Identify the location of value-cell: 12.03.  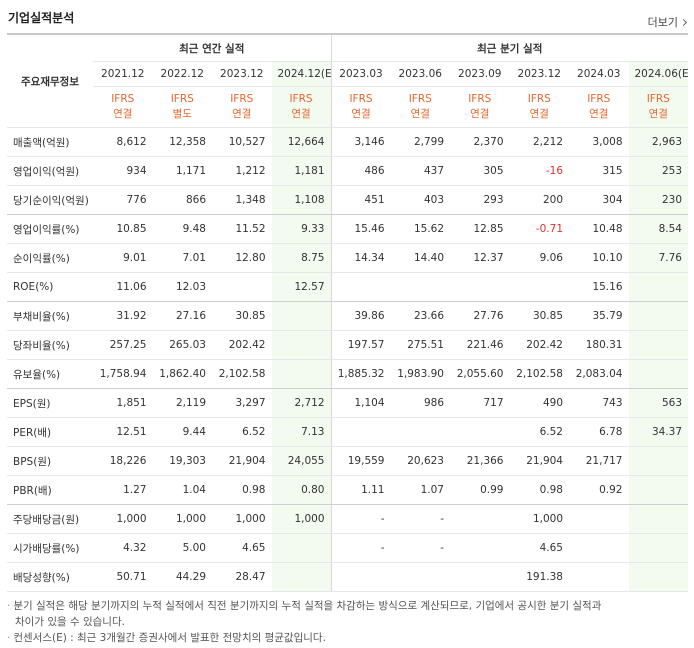
(182, 287).